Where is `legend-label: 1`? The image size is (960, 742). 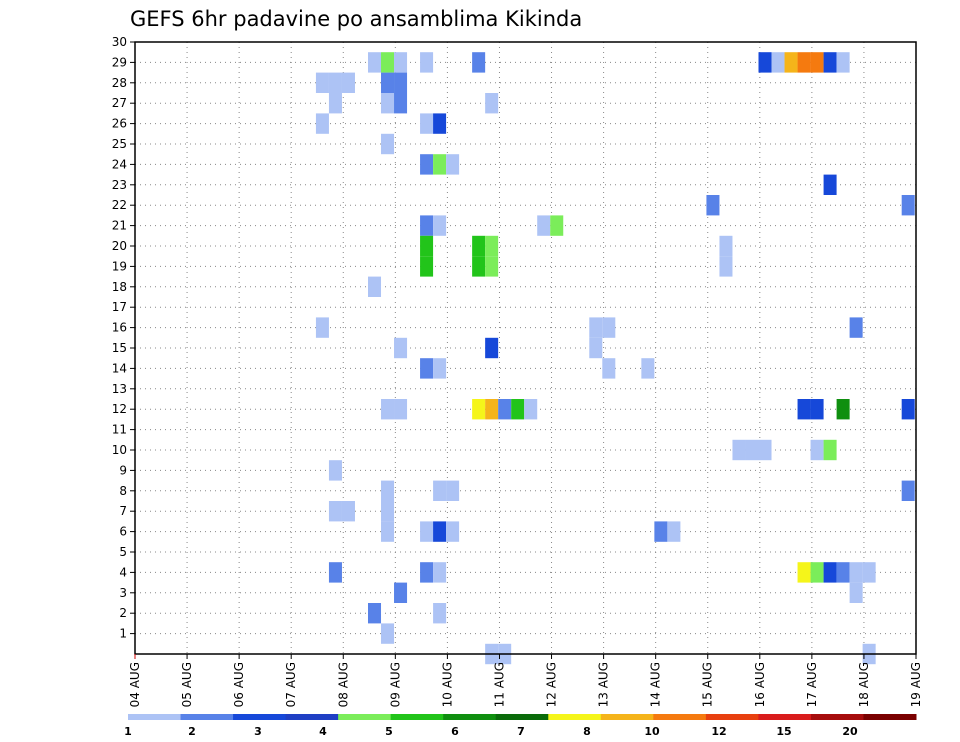 legend-label: 1 is located at coordinates (128, 731).